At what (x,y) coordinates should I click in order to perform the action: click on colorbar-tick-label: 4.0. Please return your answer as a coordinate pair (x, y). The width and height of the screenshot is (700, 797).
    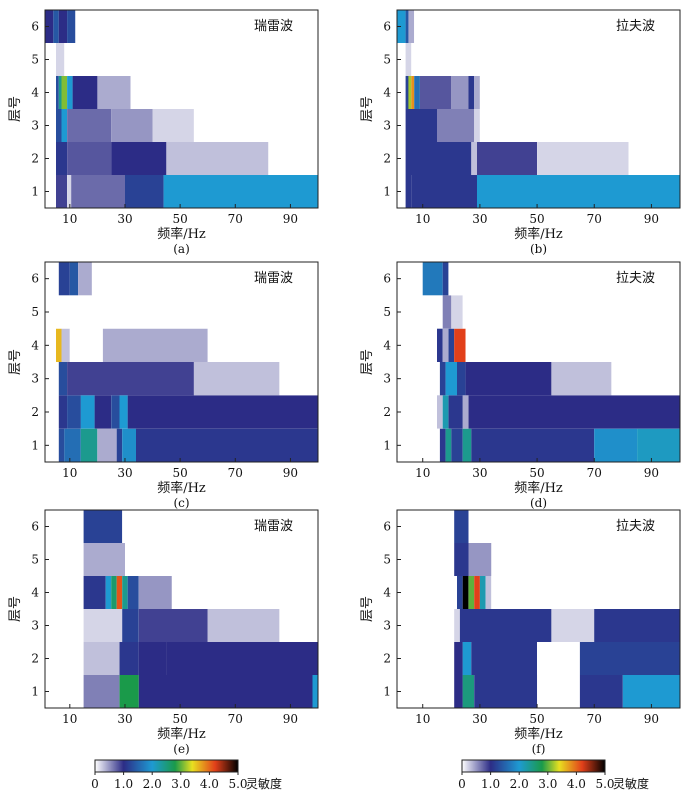
    Looking at the image, I should click on (576, 784).